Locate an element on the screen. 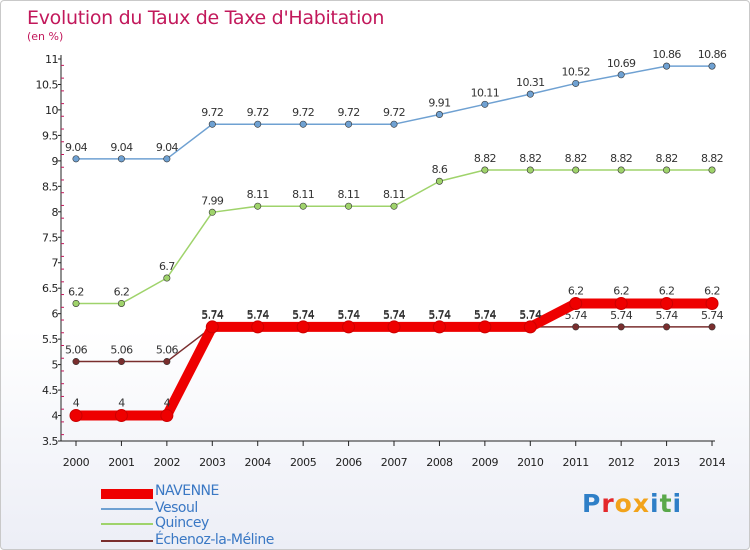 The height and width of the screenshot is (550, 750). y-tick-label: 10.5 is located at coordinates (47, 84).